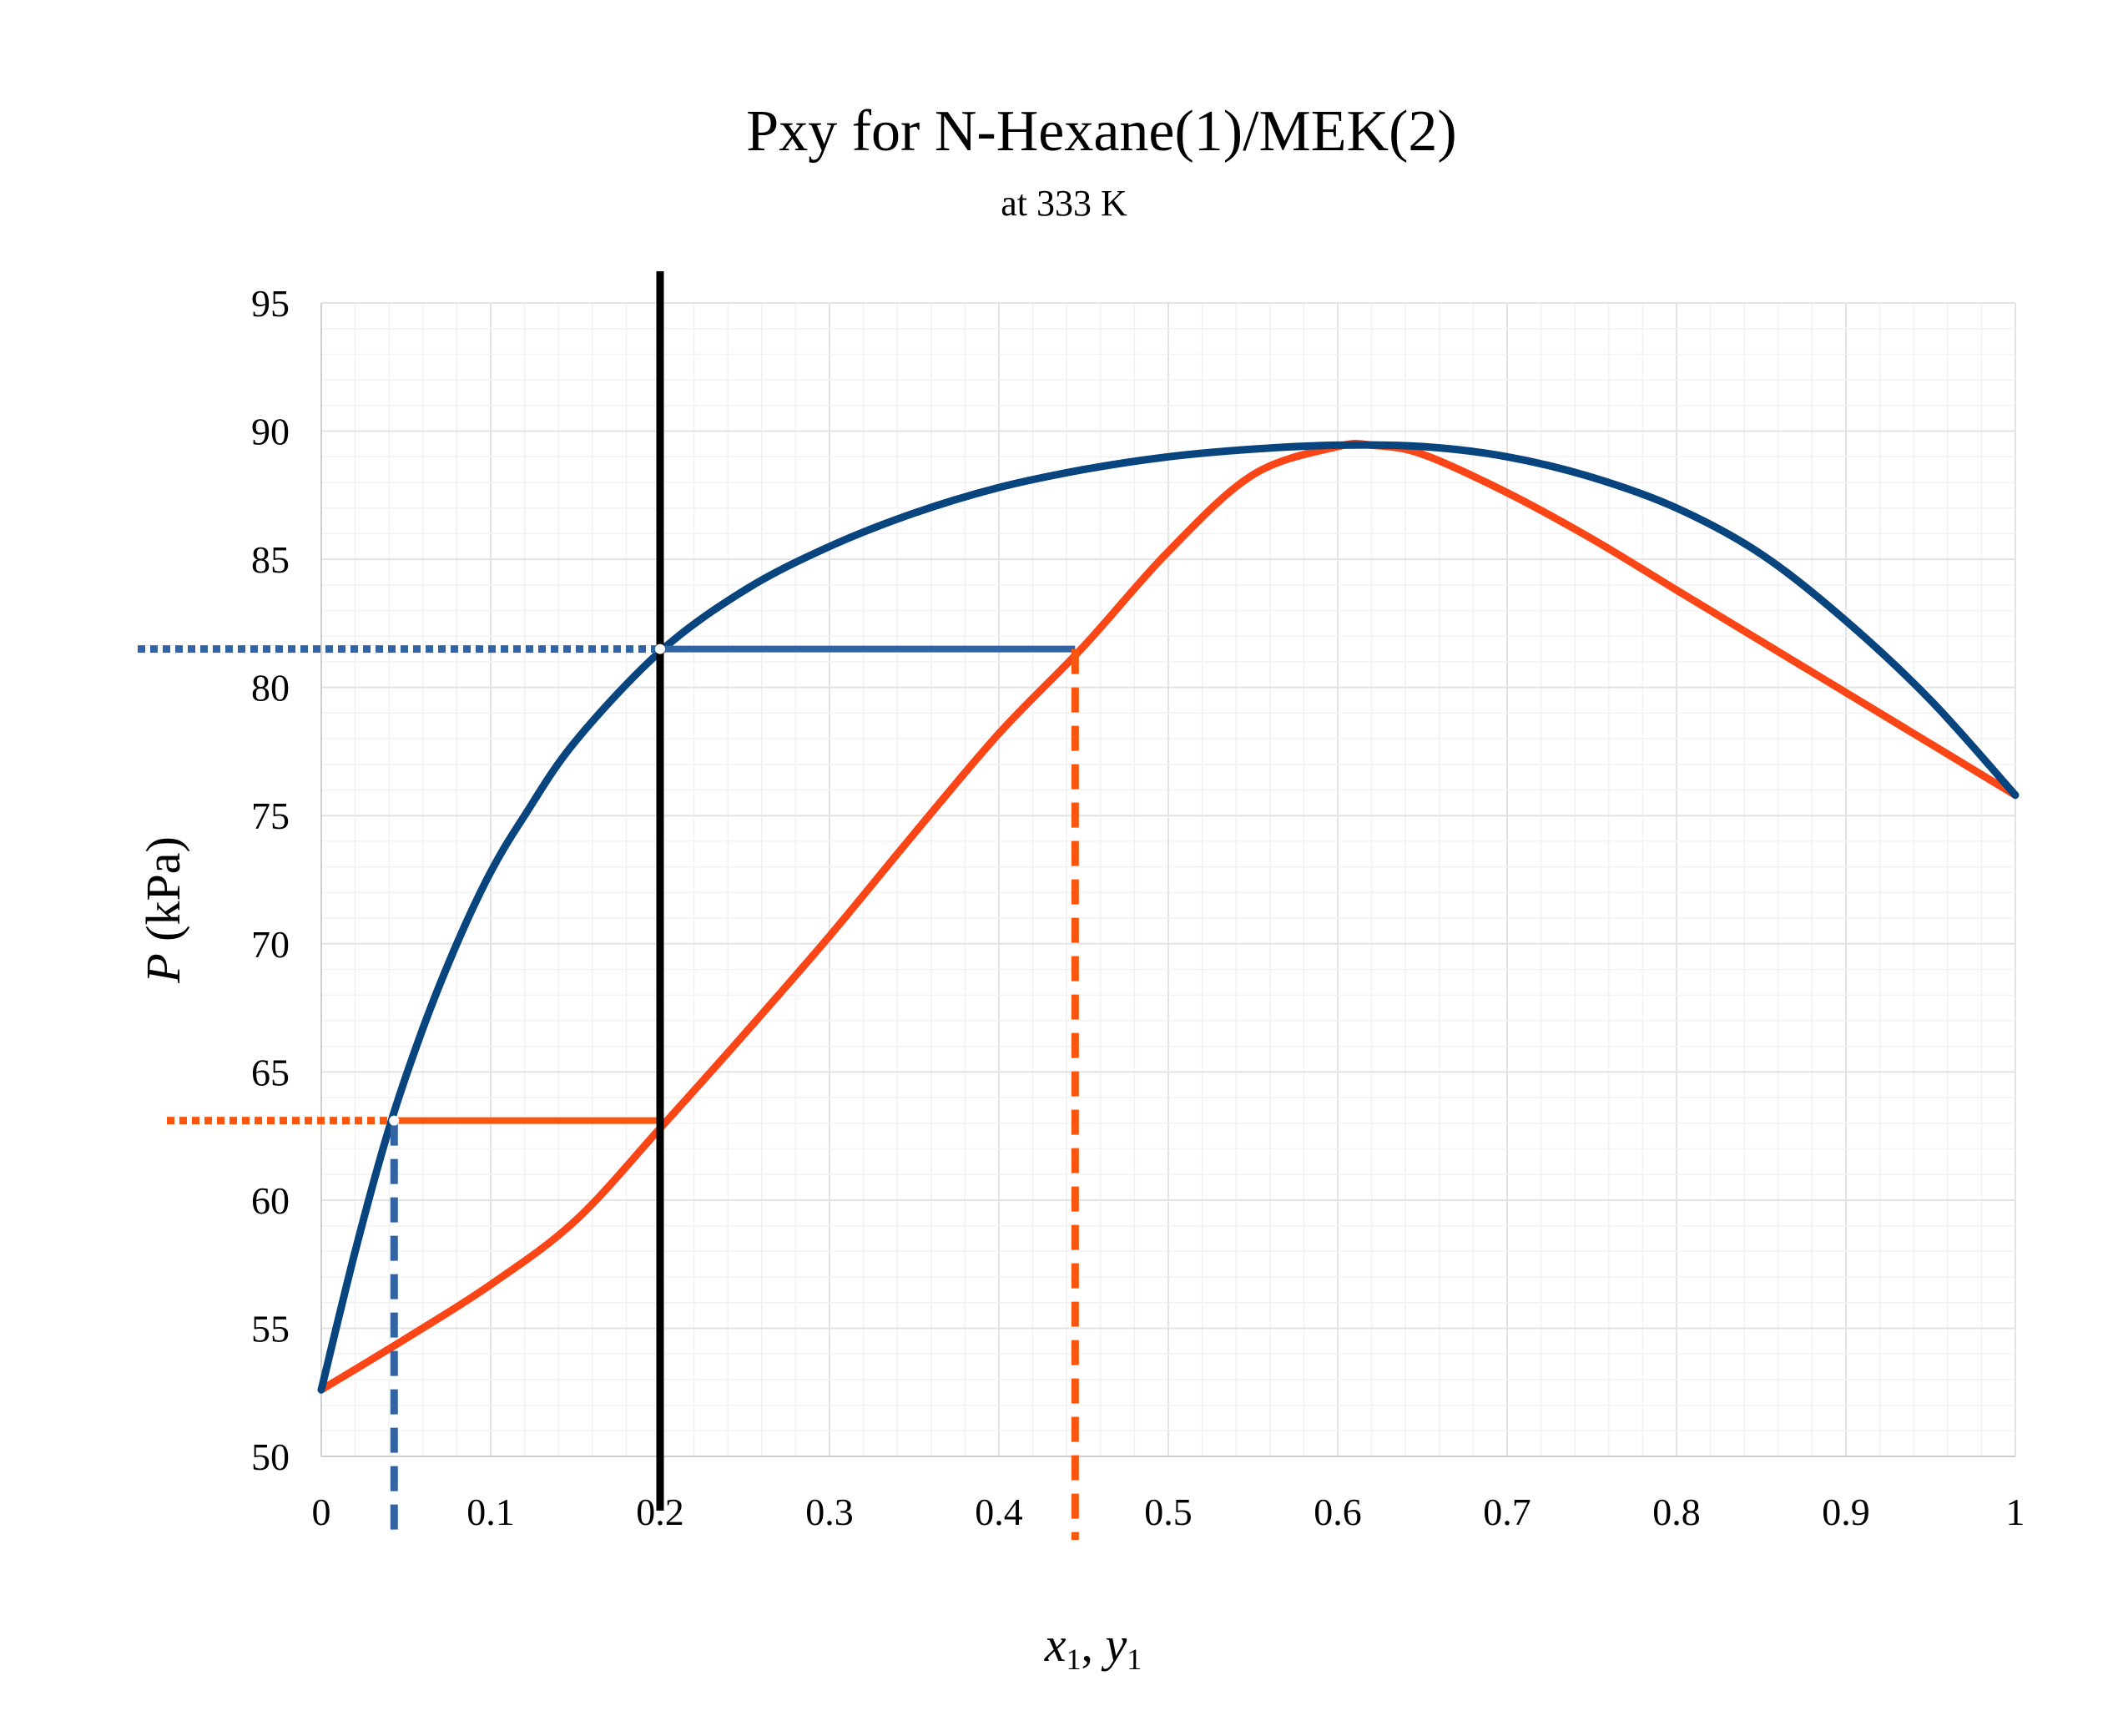 The image size is (2128, 1736). I want to click on x-tick-label: 0.6, so click(1338, 1512).